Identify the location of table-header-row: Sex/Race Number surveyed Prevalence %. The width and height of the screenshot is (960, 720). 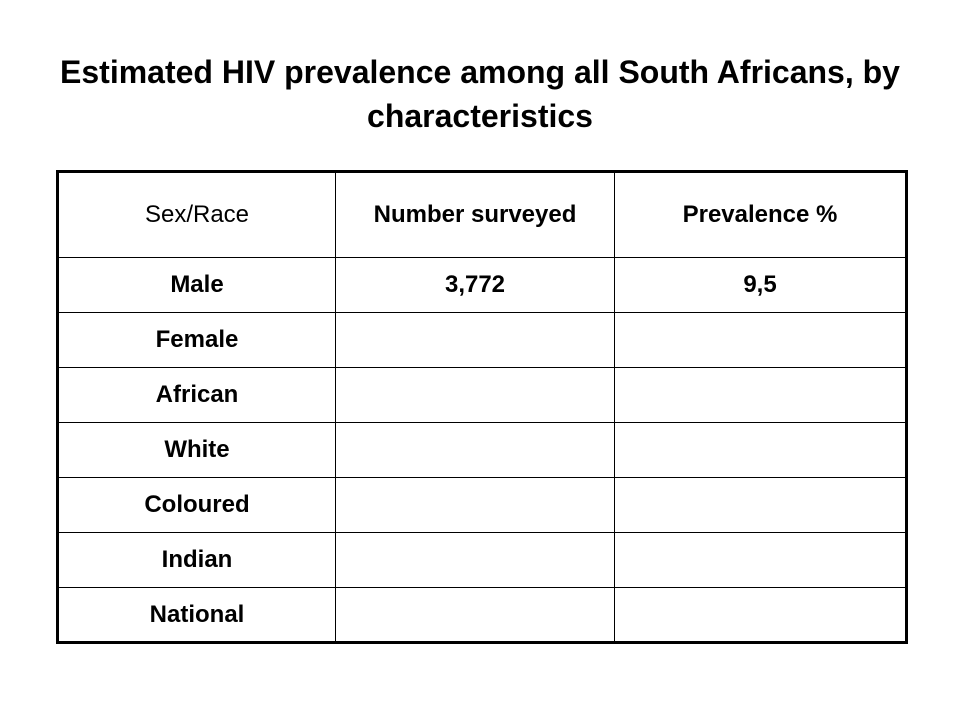
(482, 214).